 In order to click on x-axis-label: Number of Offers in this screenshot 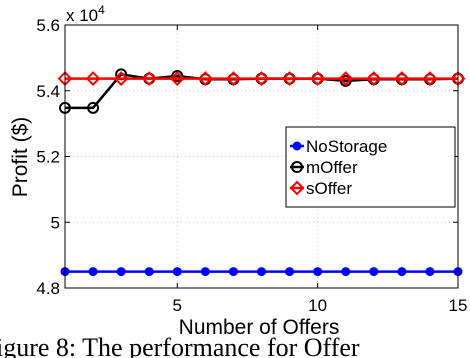, I will do `click(259, 327)`.